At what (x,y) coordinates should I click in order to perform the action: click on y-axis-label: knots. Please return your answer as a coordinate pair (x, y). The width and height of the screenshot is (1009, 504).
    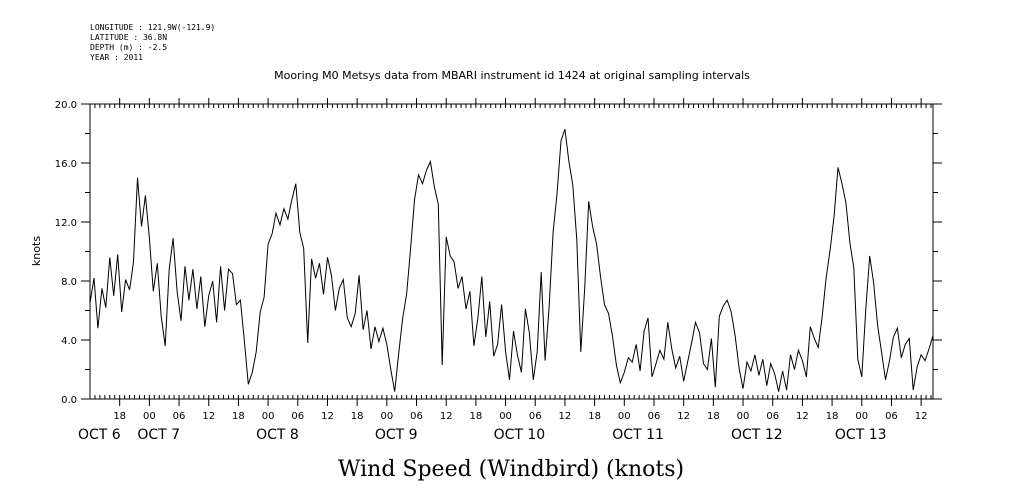
    Looking at the image, I should click on (36, 251).